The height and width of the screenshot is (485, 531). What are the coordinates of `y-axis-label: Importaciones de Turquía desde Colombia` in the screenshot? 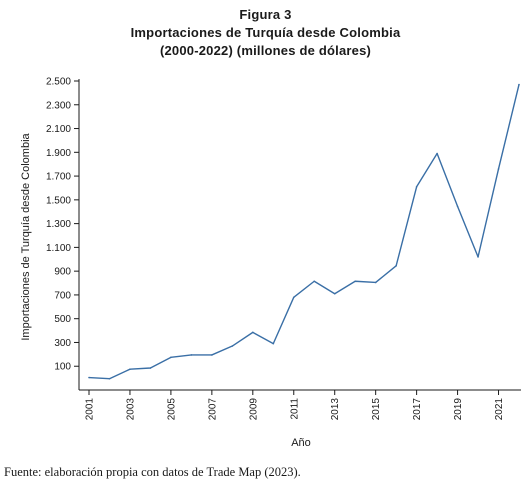 It's located at (26, 236).